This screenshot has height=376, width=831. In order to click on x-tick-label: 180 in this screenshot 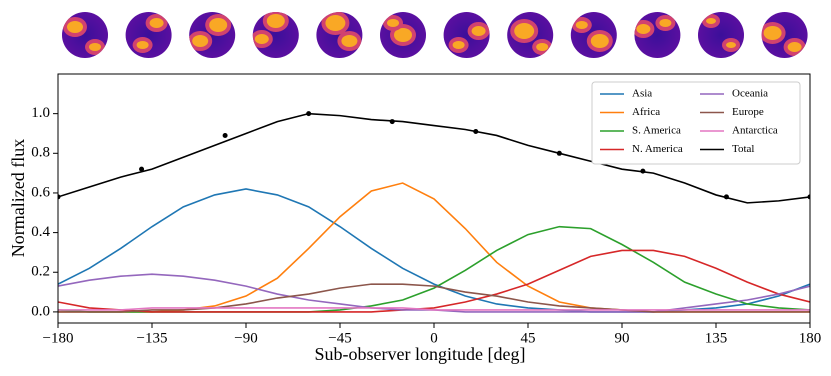, I will do `click(810, 338)`.